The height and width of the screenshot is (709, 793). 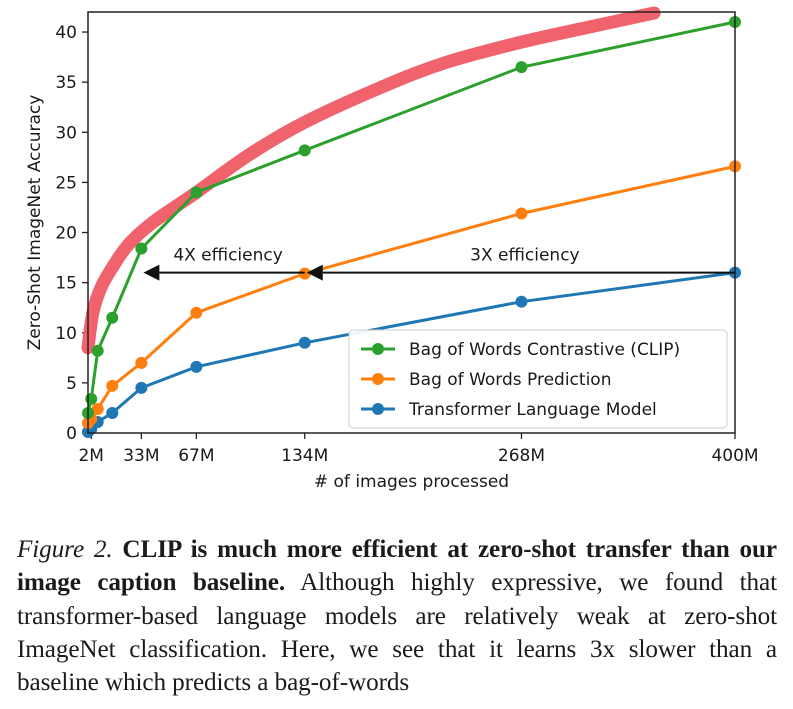 What do you see at coordinates (71, 384) in the screenshot?
I see `y-tick-label: 5` at bounding box center [71, 384].